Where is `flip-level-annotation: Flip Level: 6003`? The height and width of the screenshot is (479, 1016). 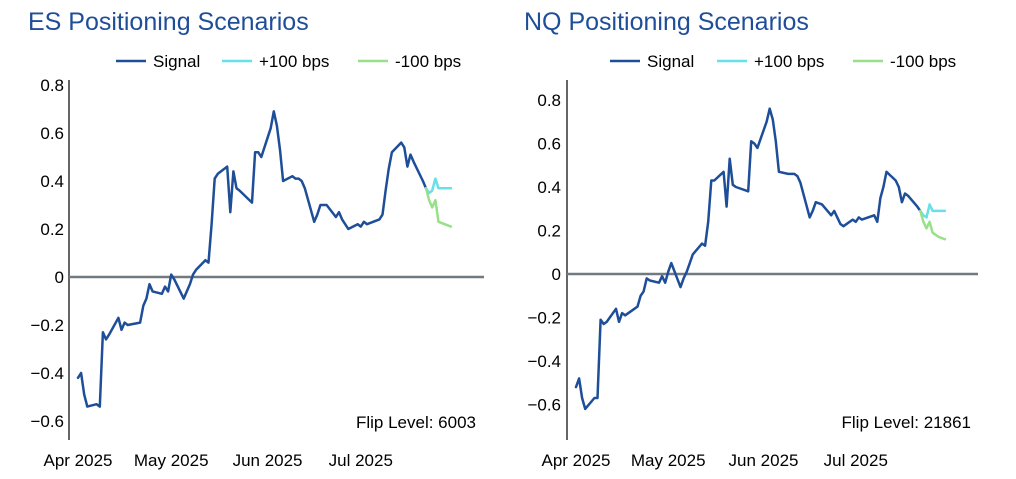
flip-level-annotation: Flip Level: 6003 is located at coordinates (416, 422).